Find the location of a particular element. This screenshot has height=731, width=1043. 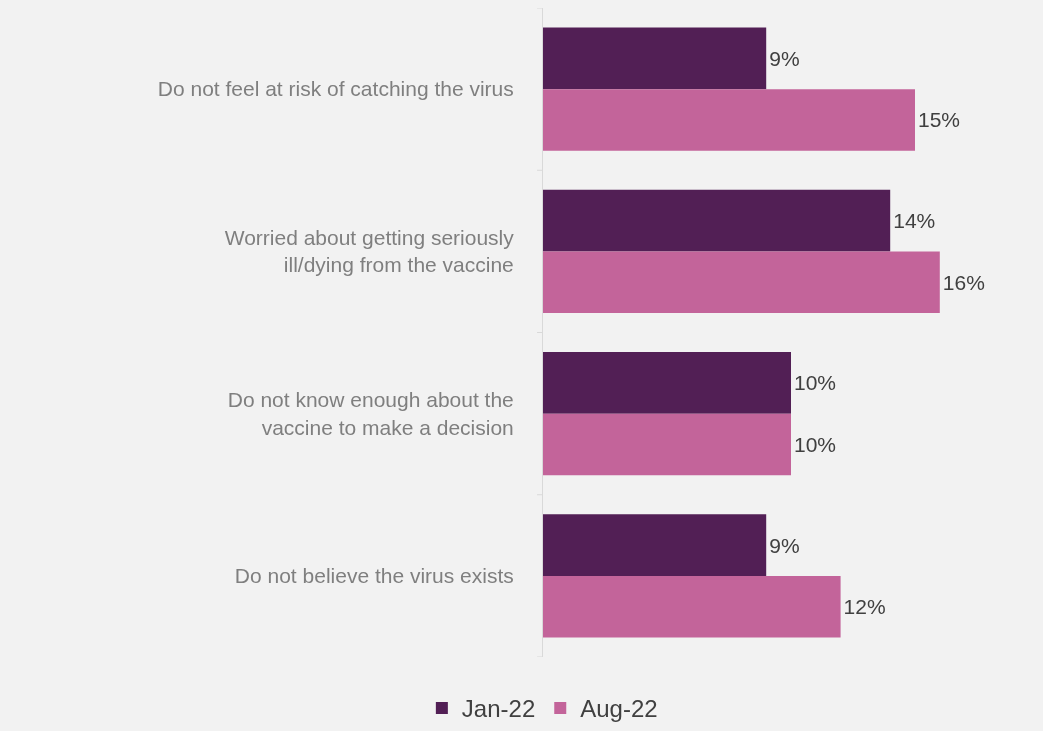

data-label: 12% is located at coordinates (864, 607).